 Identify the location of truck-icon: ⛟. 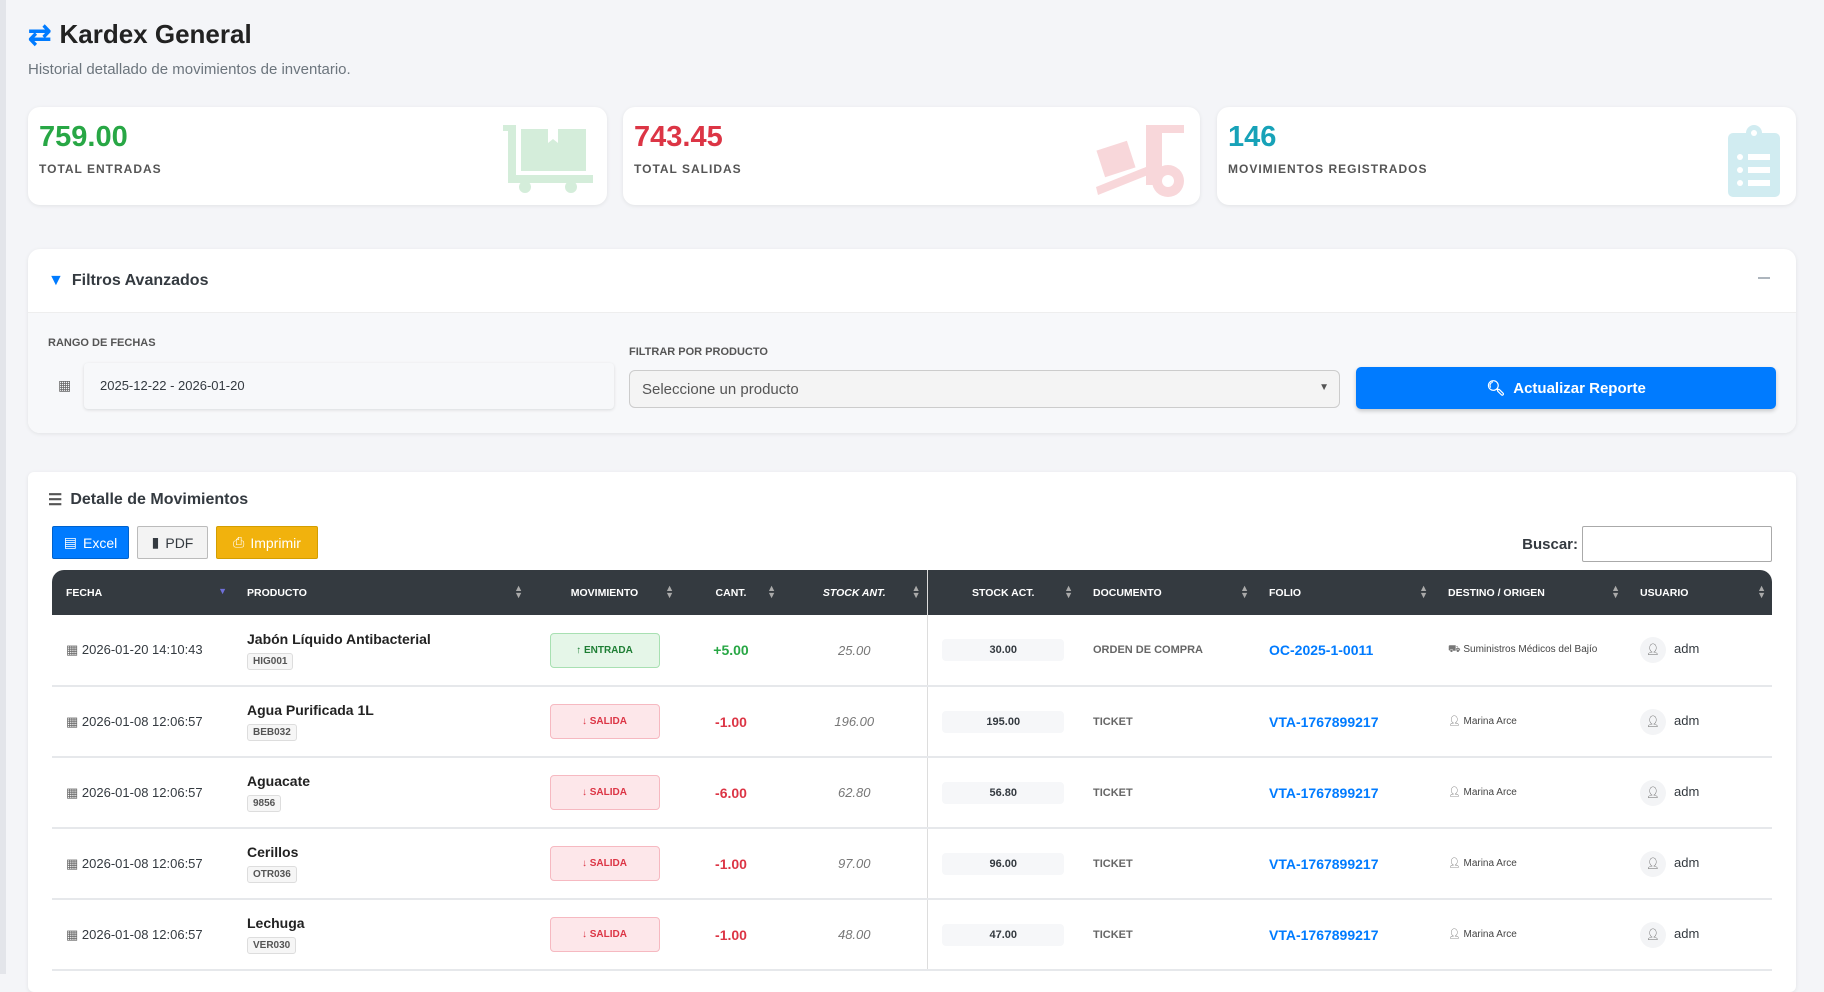
(1454, 649).